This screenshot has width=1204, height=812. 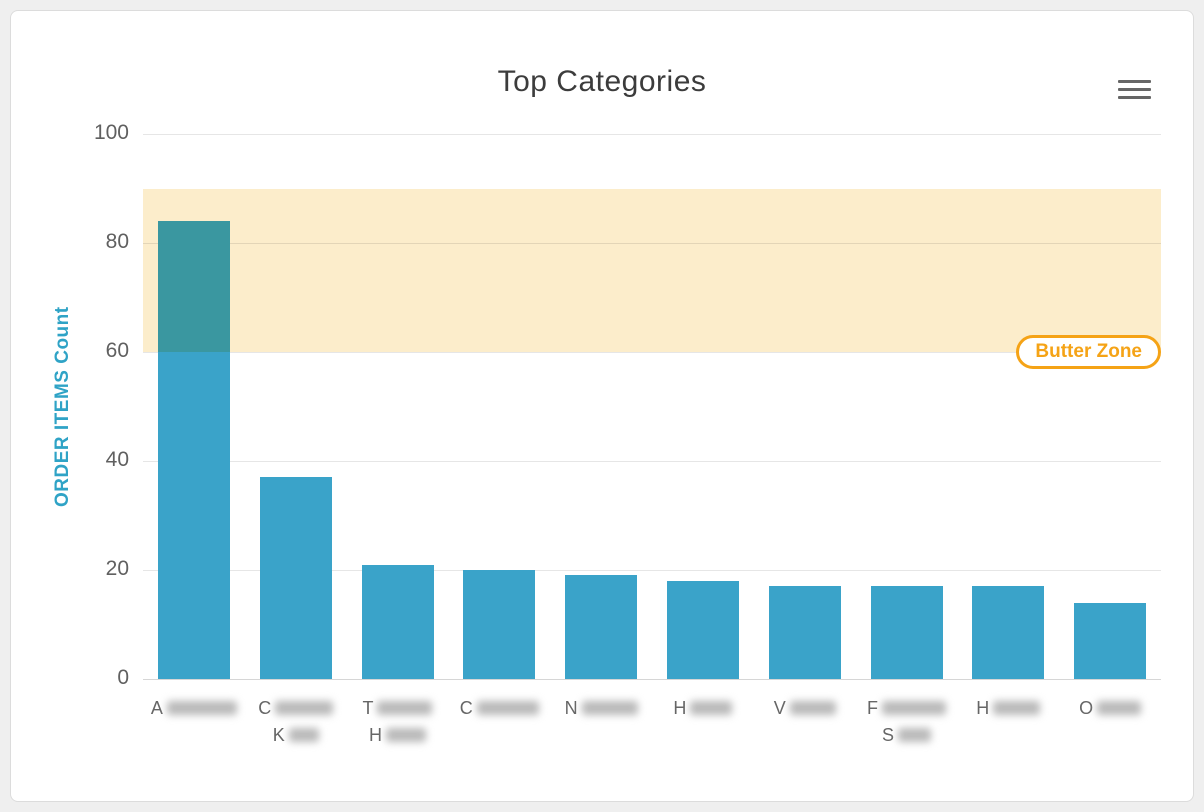 I want to click on category-prefix: K, so click(x=278, y=735).